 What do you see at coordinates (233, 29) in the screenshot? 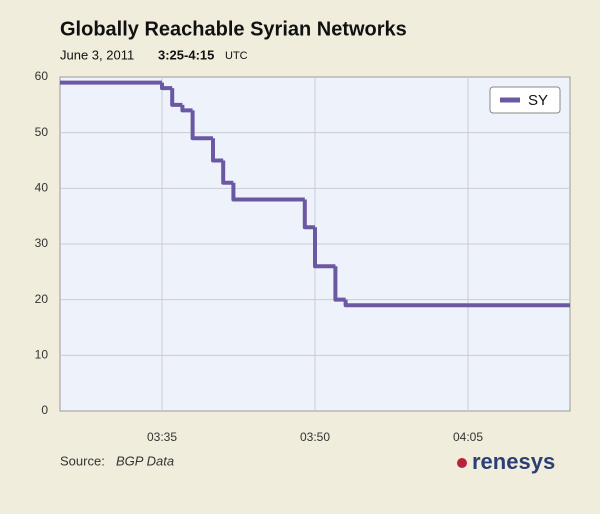
I see `chart-title: Globally Reachable Syrian Networks` at bounding box center [233, 29].